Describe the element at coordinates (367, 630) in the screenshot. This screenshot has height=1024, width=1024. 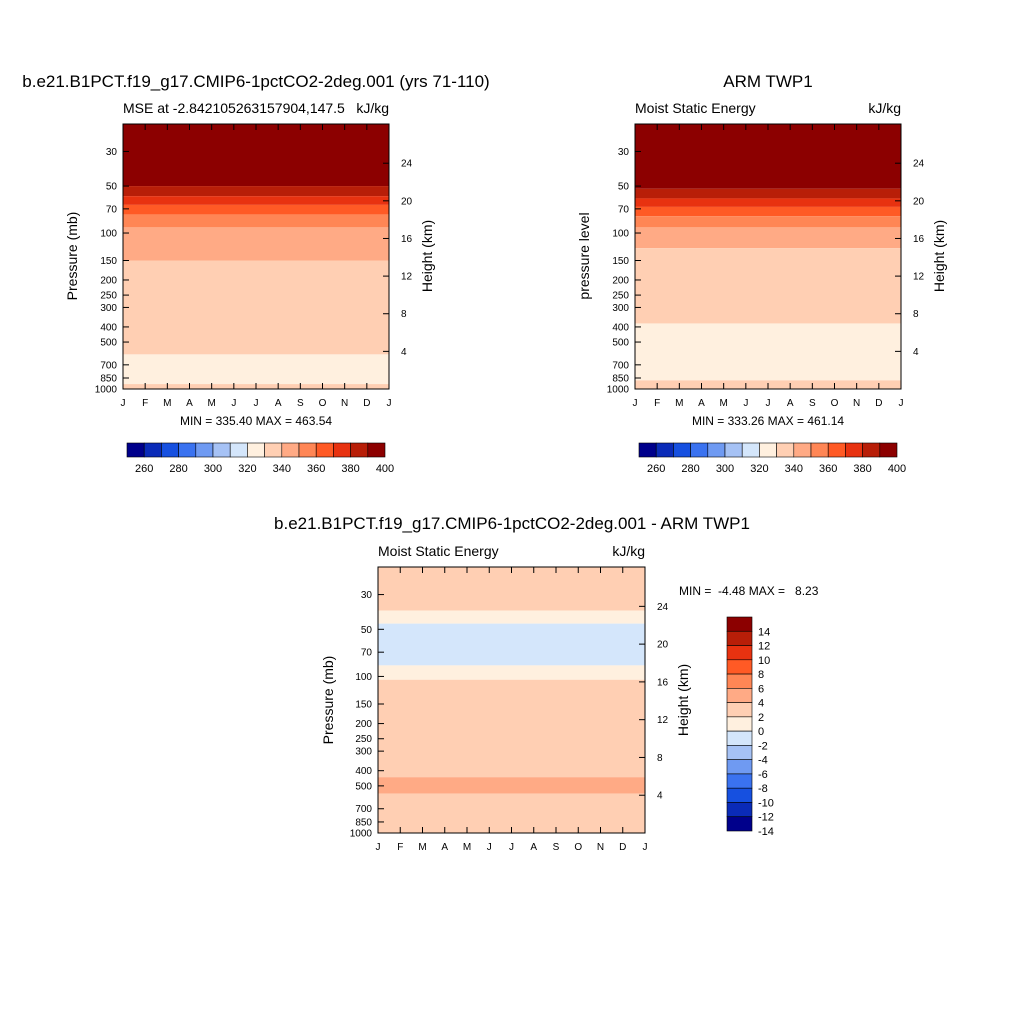
I see `y-tick-label: 50` at that location.